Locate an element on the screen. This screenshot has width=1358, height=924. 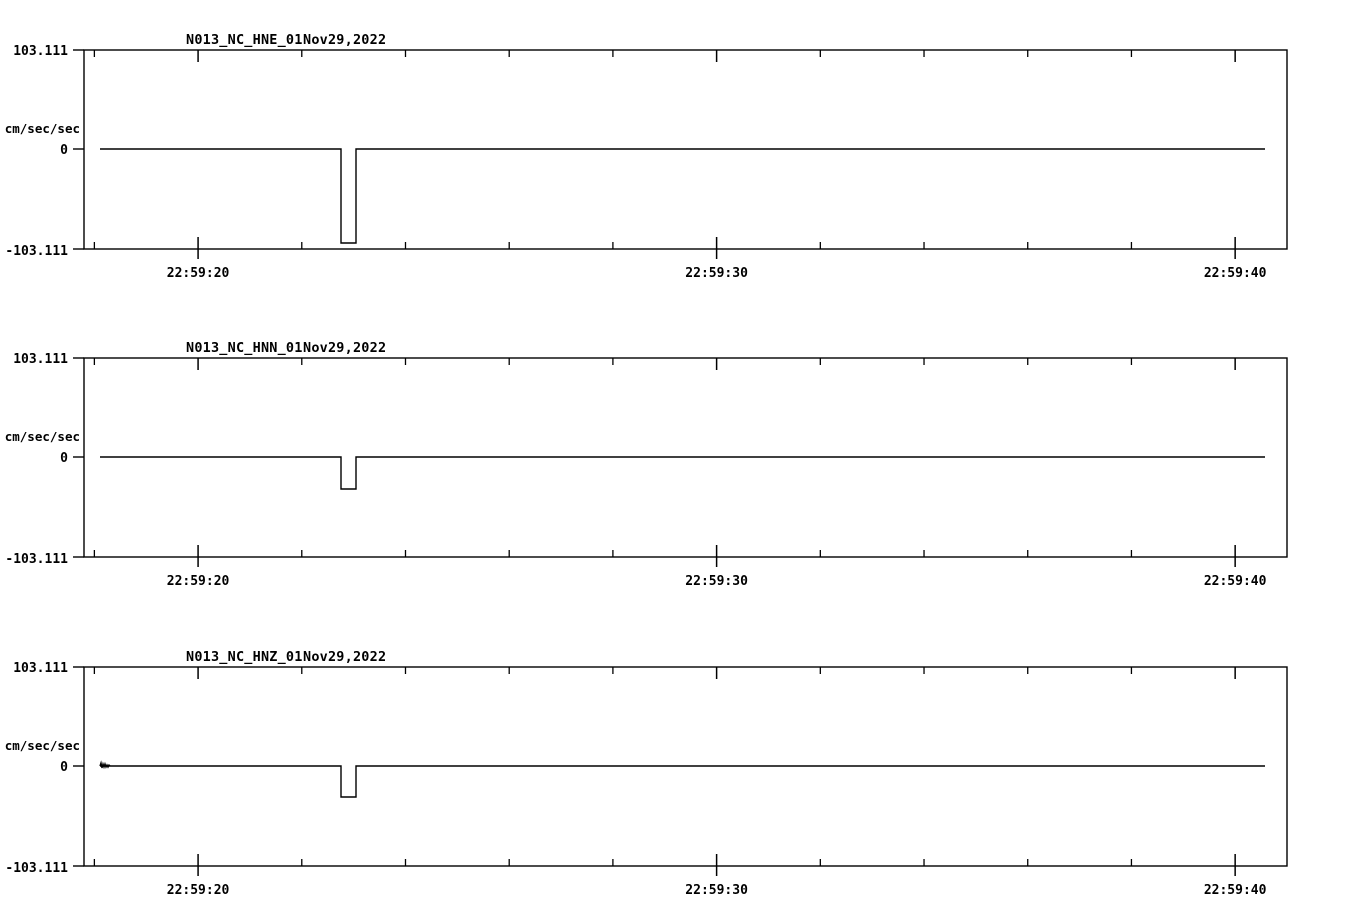
panel-title-station: N013_NC_HNN_01 is located at coordinates (244, 348).